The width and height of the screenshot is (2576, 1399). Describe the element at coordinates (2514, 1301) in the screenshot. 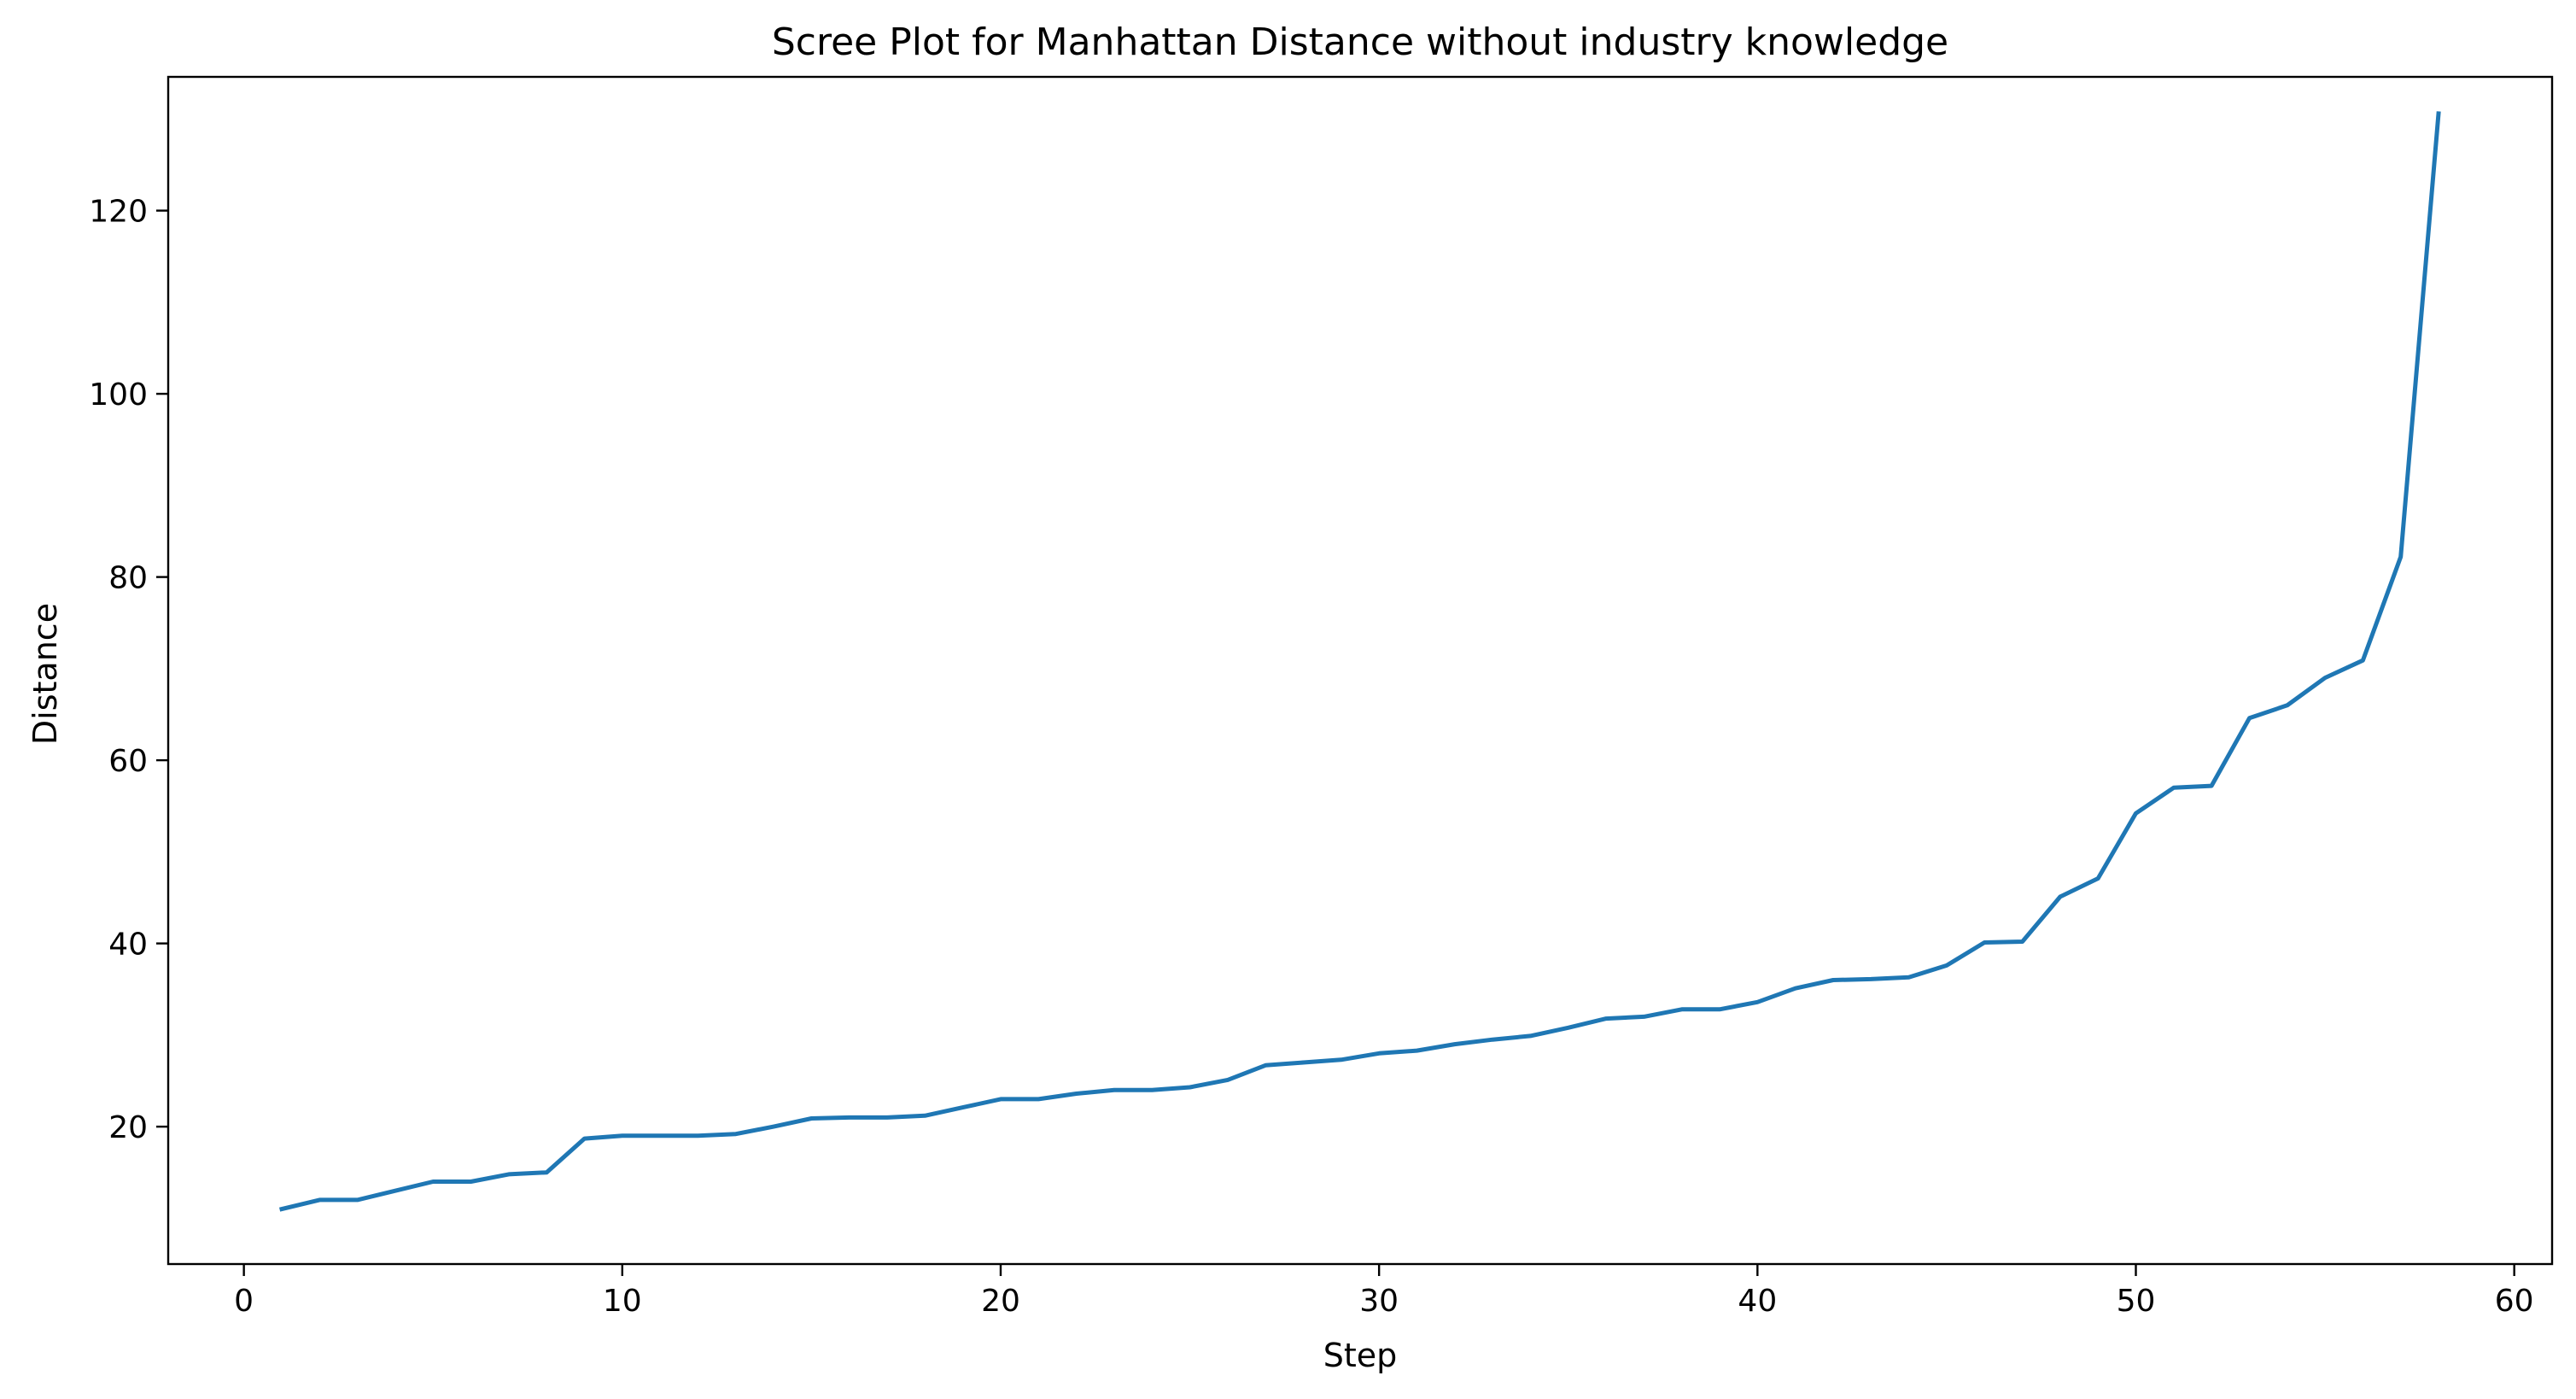

I see `x-tick-label: 60` at that location.